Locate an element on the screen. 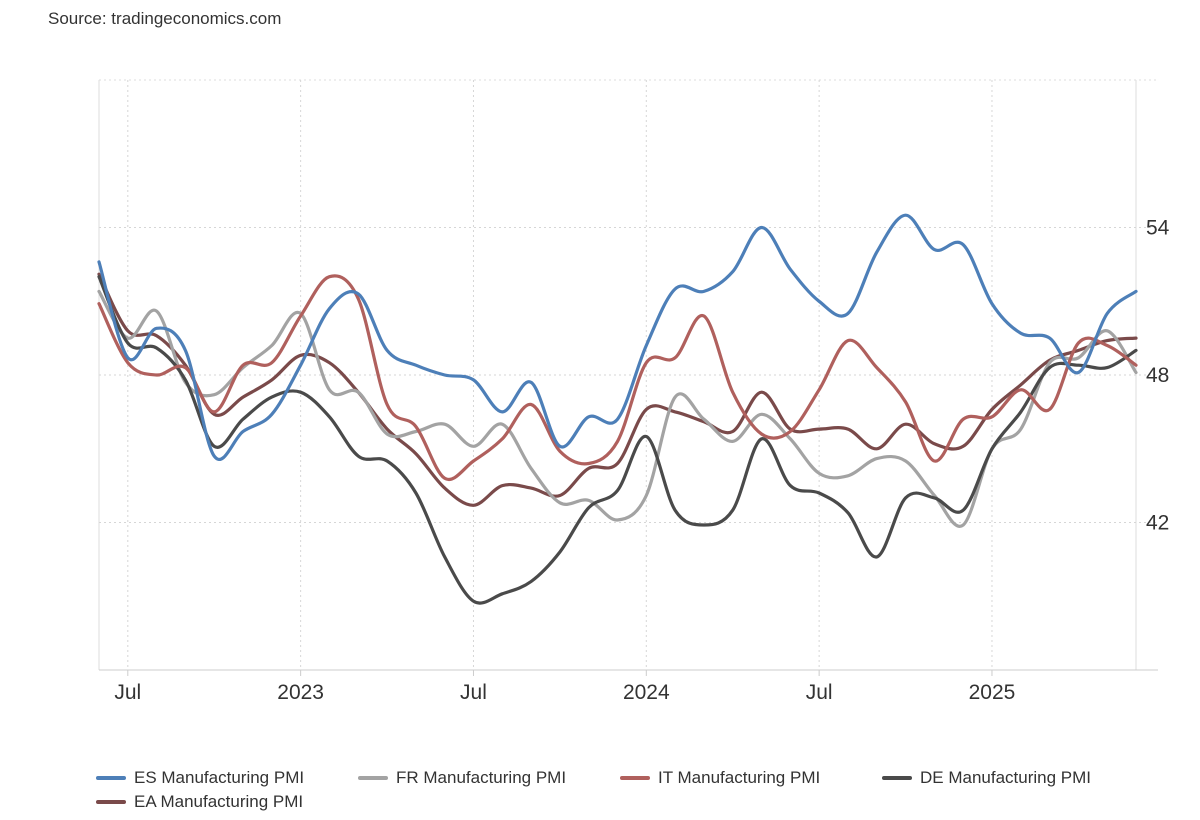 This screenshot has width=1200, height=820. x-tick-label: 2023 is located at coordinates (300, 692).